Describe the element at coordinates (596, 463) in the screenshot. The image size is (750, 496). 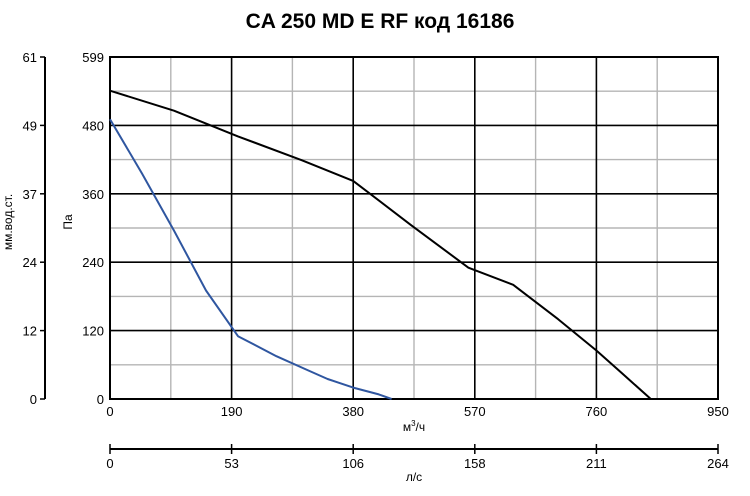
I see `secondary-x-tick-label: 211` at that location.